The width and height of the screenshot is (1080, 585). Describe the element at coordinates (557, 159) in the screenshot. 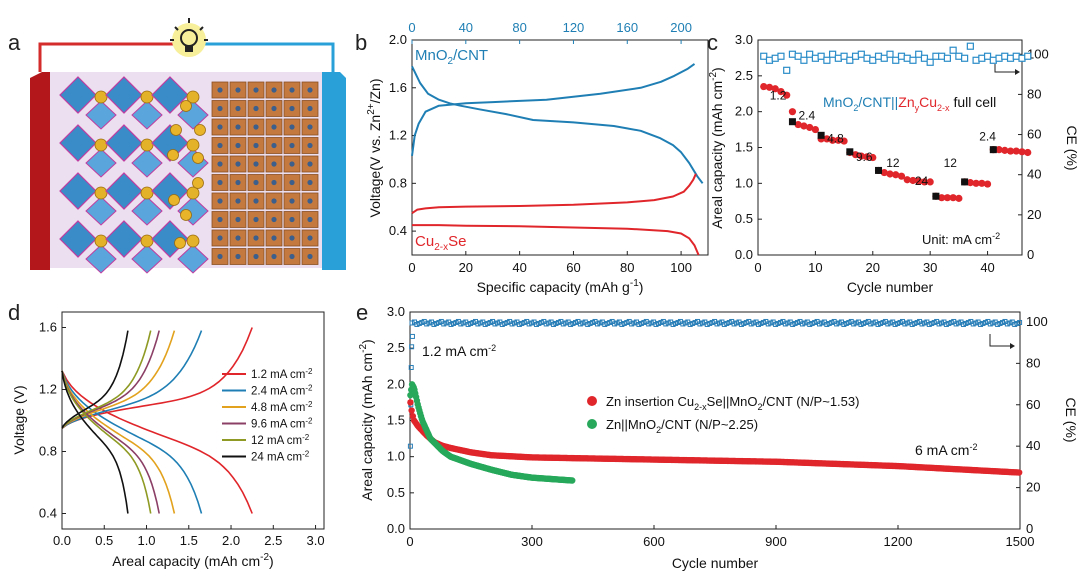

I see `panel-b-series` at that location.